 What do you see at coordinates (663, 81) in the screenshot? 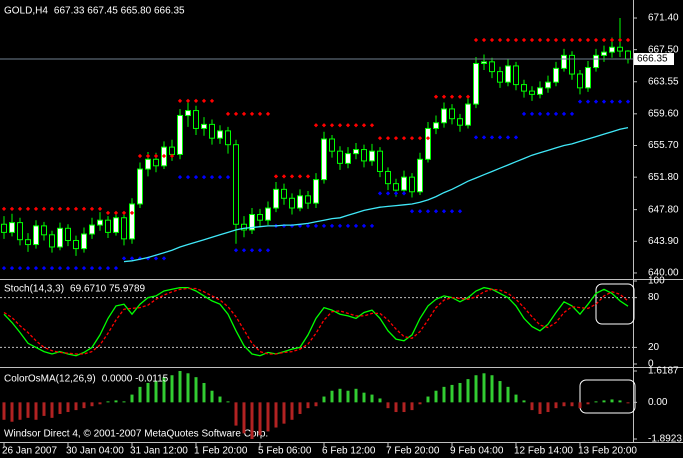
I see `y-tick-label: 663.55` at bounding box center [663, 81].